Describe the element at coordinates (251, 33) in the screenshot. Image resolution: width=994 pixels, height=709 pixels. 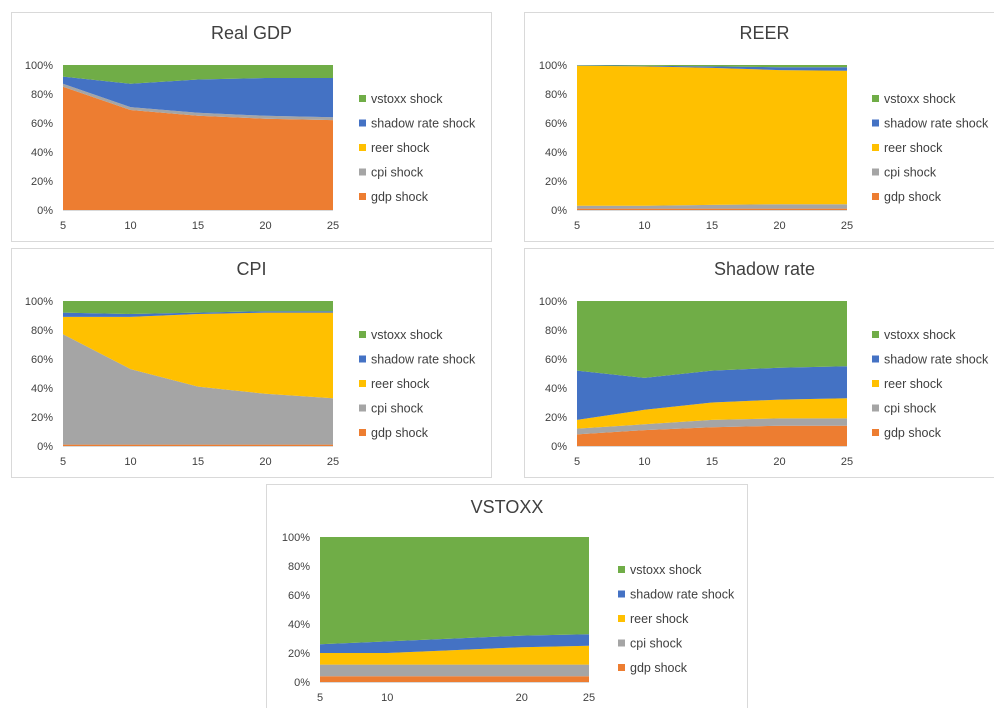
I see `chart-title: Real GDP` at that location.